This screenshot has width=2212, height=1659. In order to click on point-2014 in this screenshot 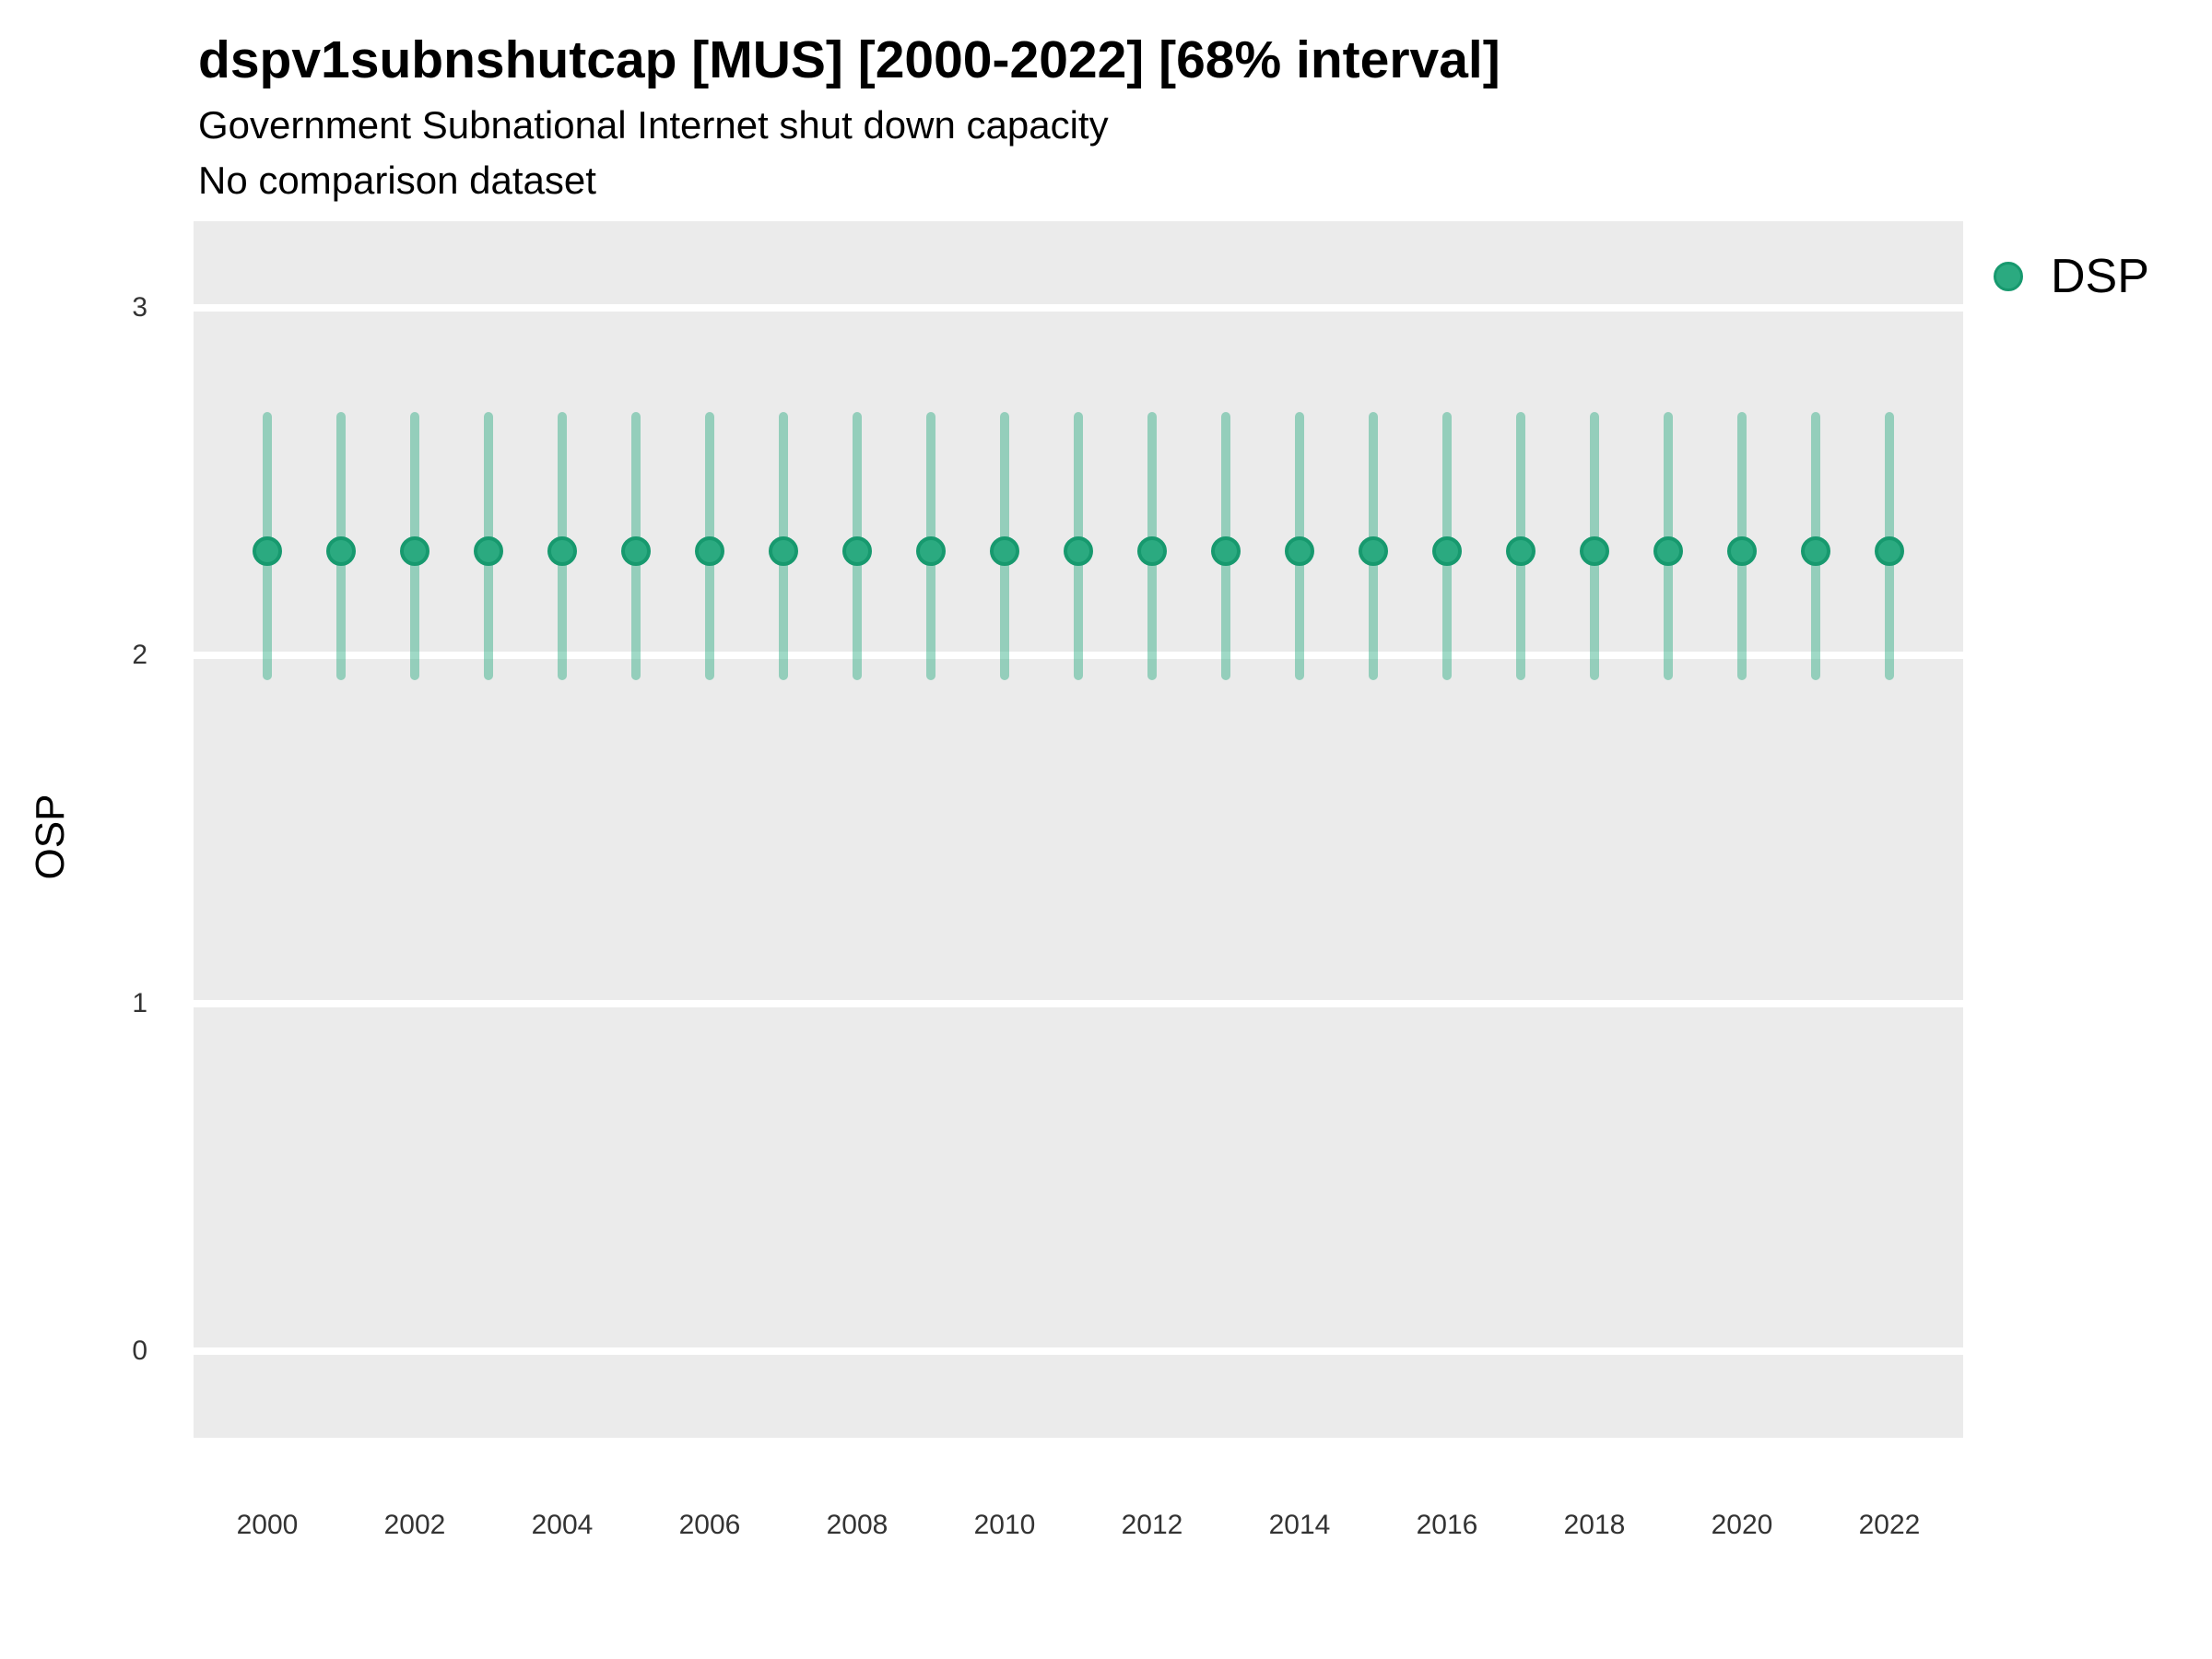, I will do `click(1299, 551)`.